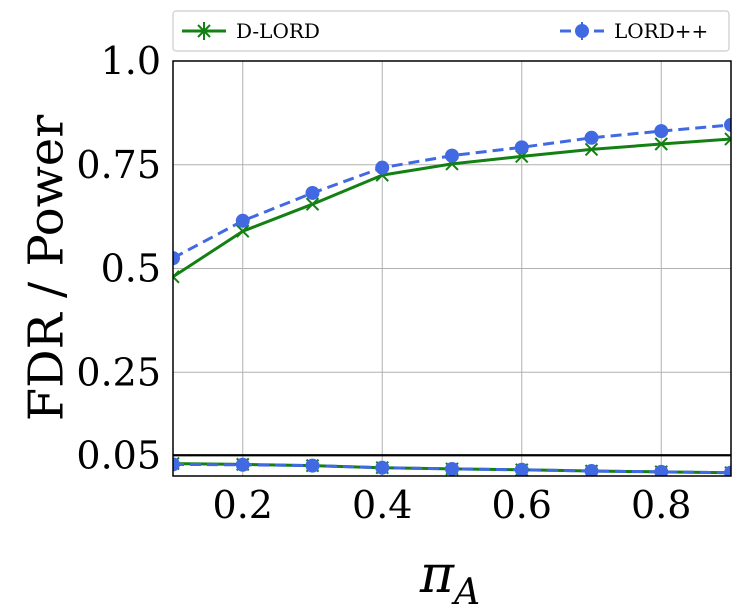  What do you see at coordinates (47, 268) in the screenshot?
I see `y-axis-label: FDR / Power` at bounding box center [47, 268].